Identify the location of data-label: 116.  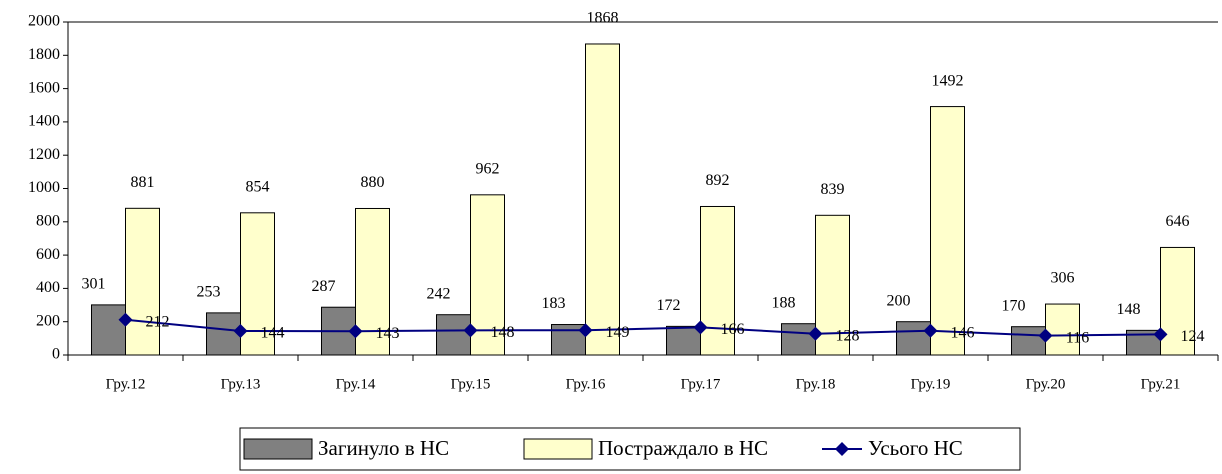
(1077, 337).